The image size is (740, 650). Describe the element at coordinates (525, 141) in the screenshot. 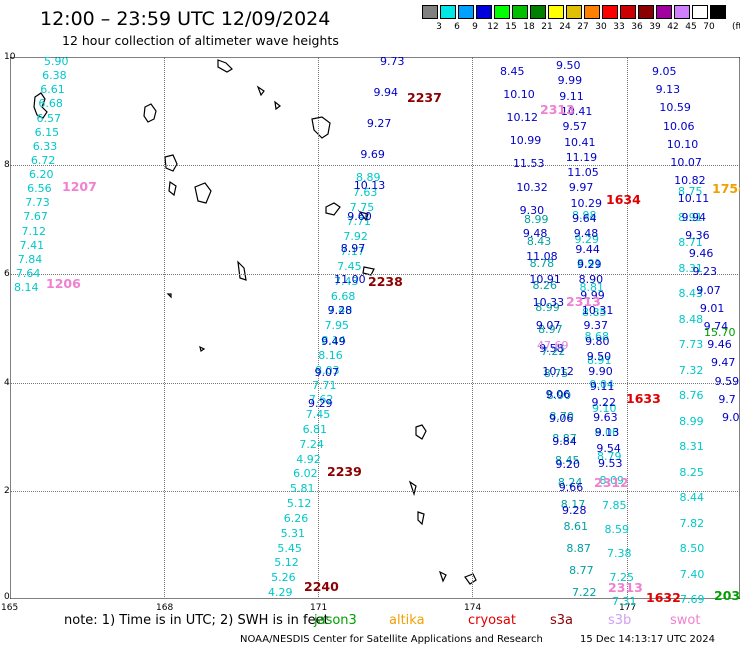

I see `wave-height-value: 10.99` at that location.